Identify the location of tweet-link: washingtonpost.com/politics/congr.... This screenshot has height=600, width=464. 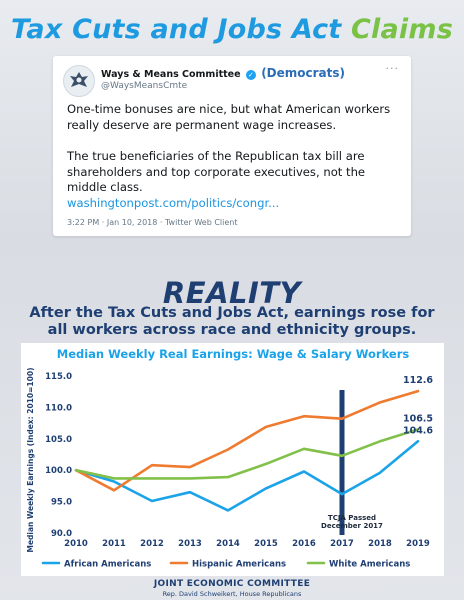
(173, 202).